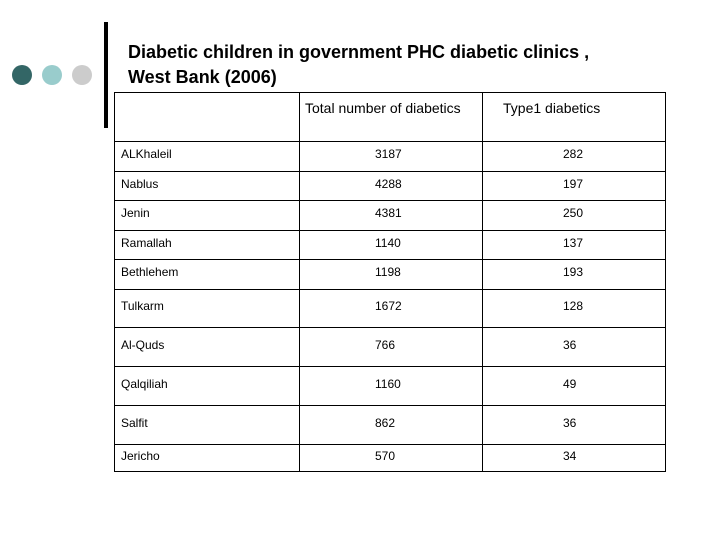 The width and height of the screenshot is (720, 540). I want to click on row-total-diabetics: 4288, so click(388, 184).